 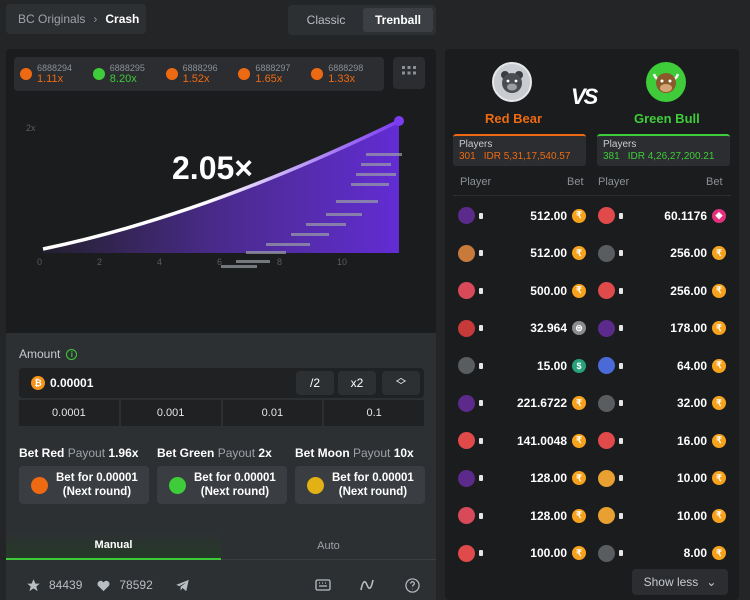 I want to click on help-icon, so click(x=412, y=585).